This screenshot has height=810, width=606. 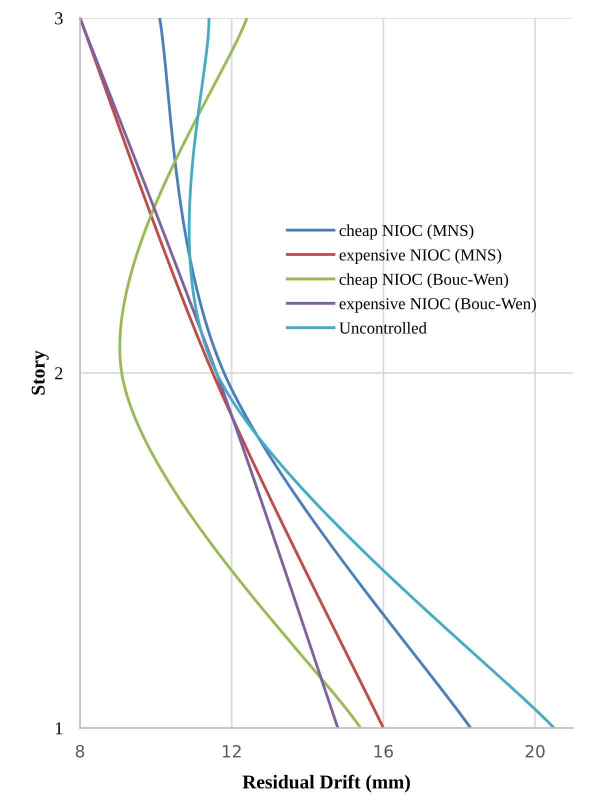 I want to click on x-tick-label: 8, so click(x=80, y=751).